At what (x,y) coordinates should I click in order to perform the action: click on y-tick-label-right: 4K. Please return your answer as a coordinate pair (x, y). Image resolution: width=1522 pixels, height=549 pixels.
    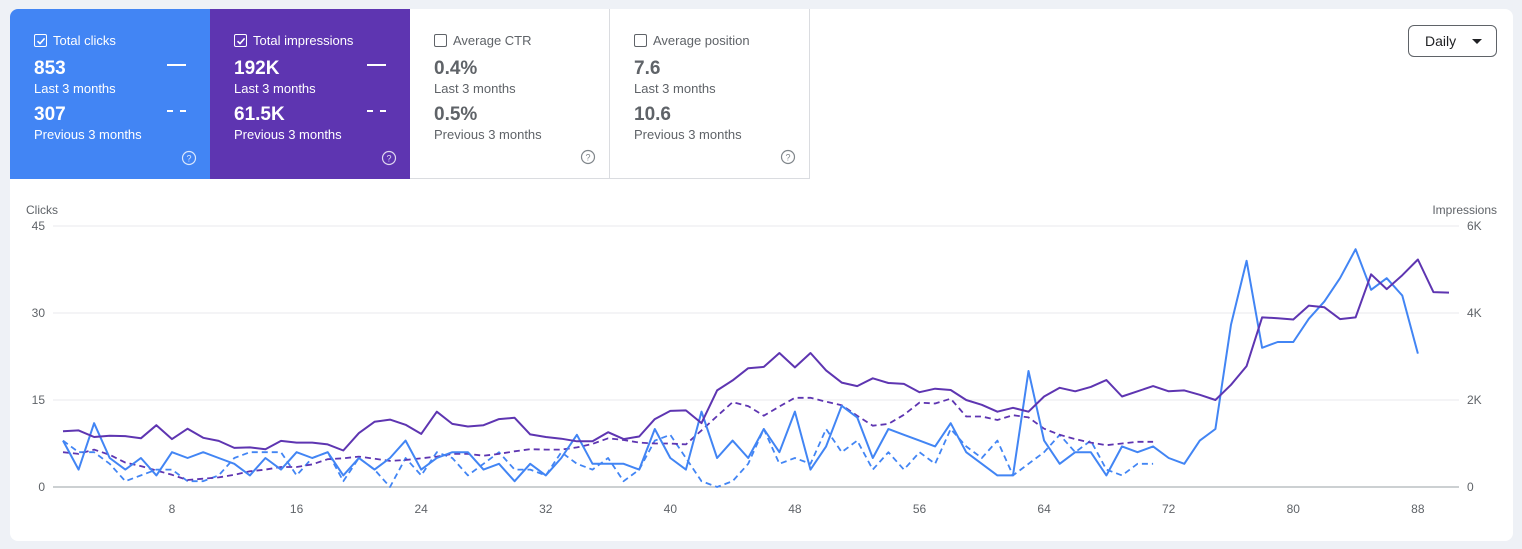
    Looking at the image, I should click on (1474, 313).